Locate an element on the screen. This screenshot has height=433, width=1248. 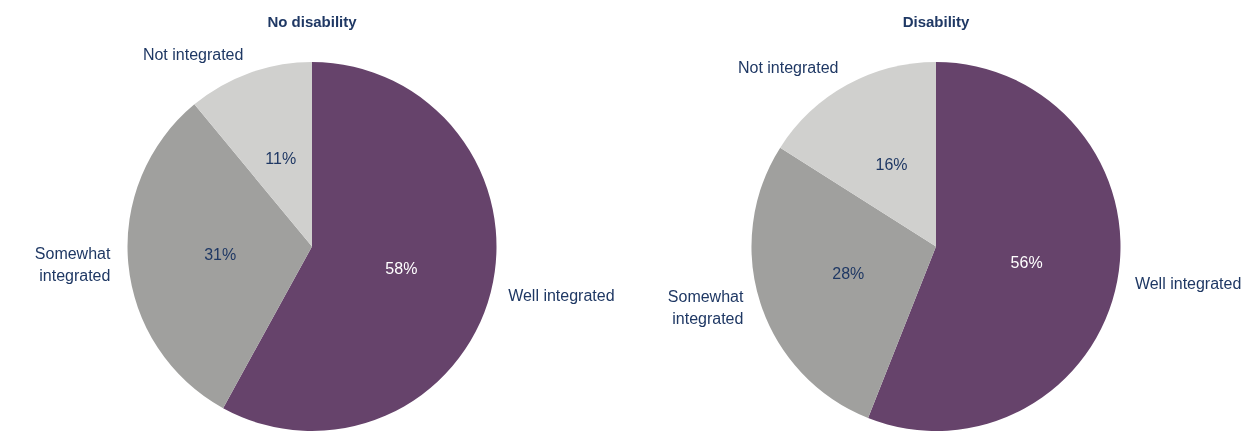
data-label: 28% is located at coordinates (848, 274).